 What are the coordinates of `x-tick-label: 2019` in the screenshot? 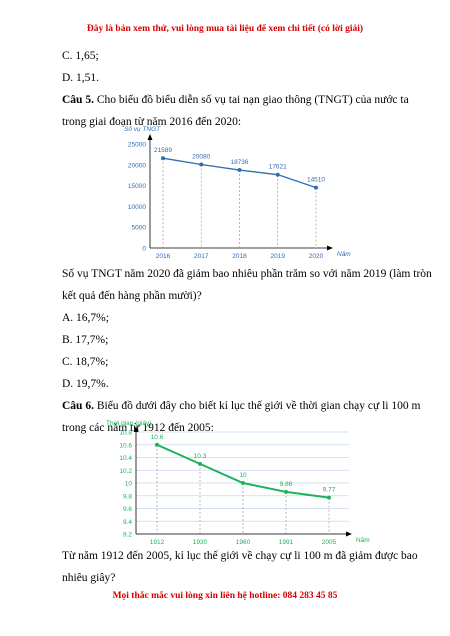 It's located at (278, 256).